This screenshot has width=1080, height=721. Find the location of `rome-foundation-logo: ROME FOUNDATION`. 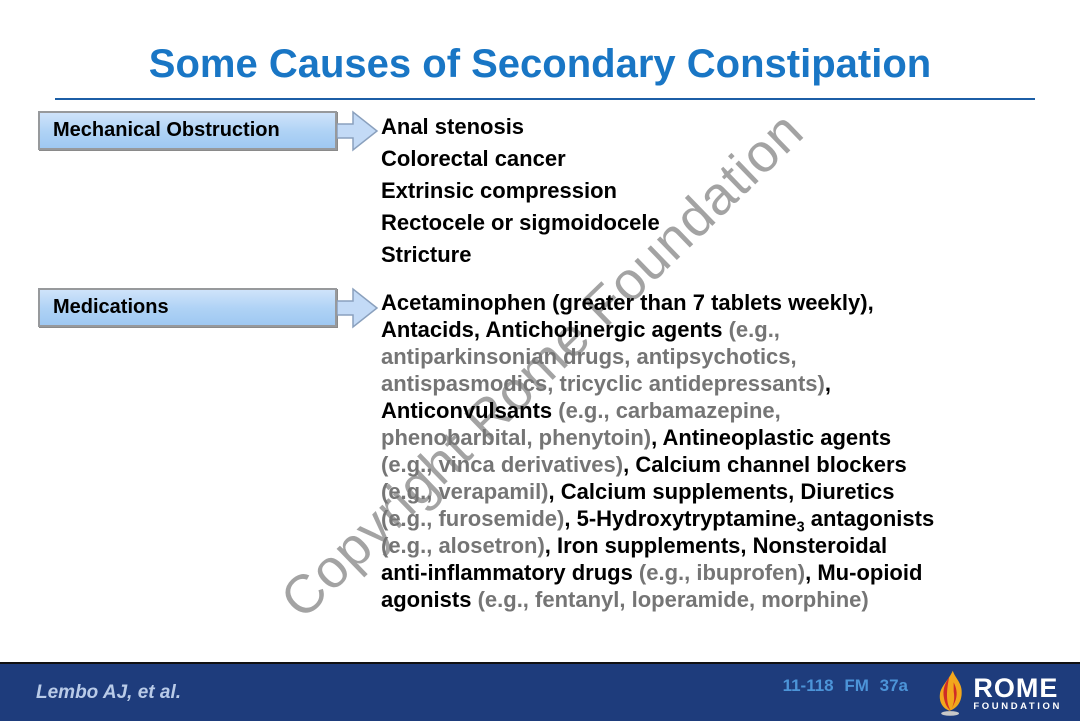

rome-foundation-logo: ROME FOUNDATION is located at coordinates (998, 693).